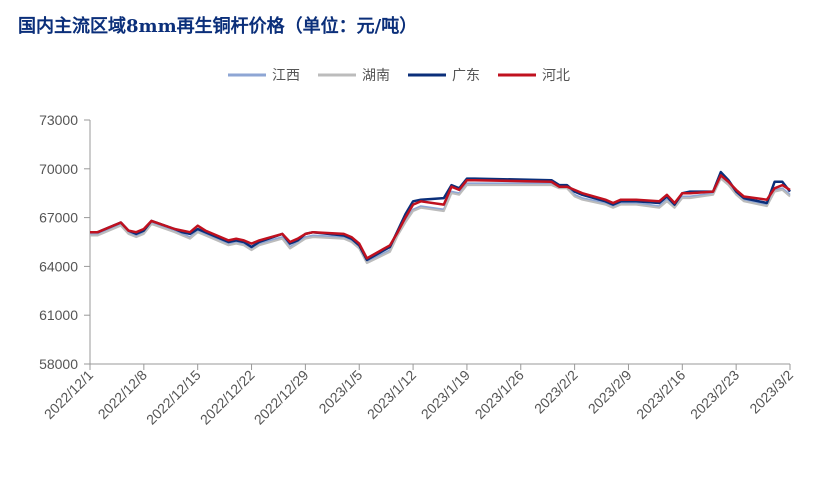 The width and height of the screenshot is (816, 482). Describe the element at coordinates (173, 397) in the screenshot. I see `x-tick-label: 2022/12/15` at that location.